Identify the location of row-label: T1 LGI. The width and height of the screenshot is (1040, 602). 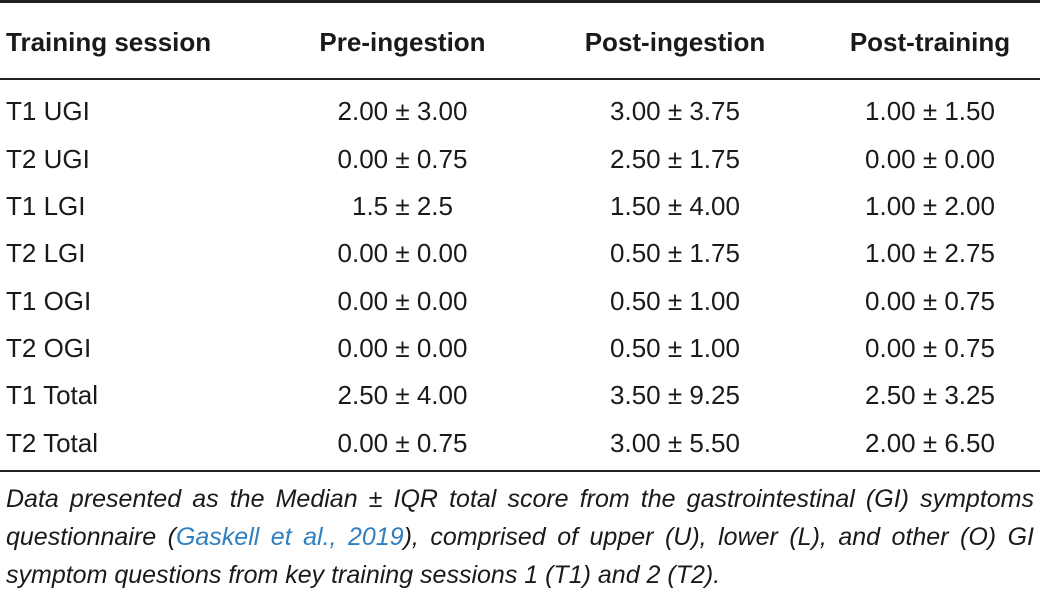
(46, 206).